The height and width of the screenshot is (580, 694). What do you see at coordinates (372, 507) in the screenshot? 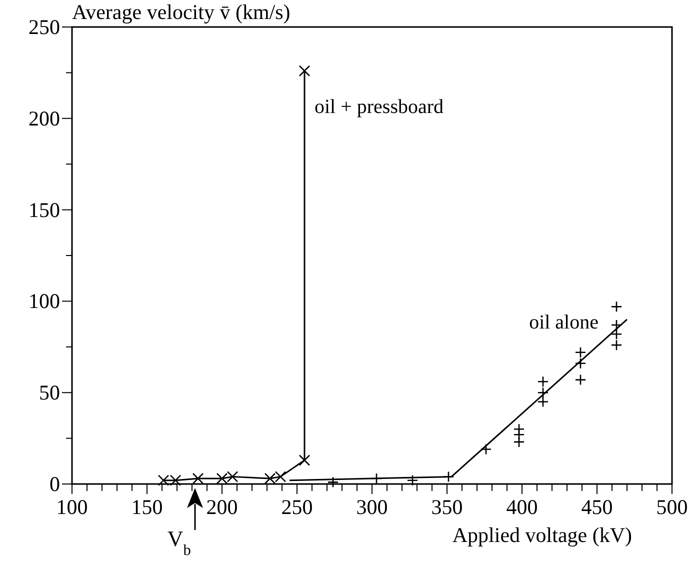
I see `x-tick-label: 300` at bounding box center [372, 507].